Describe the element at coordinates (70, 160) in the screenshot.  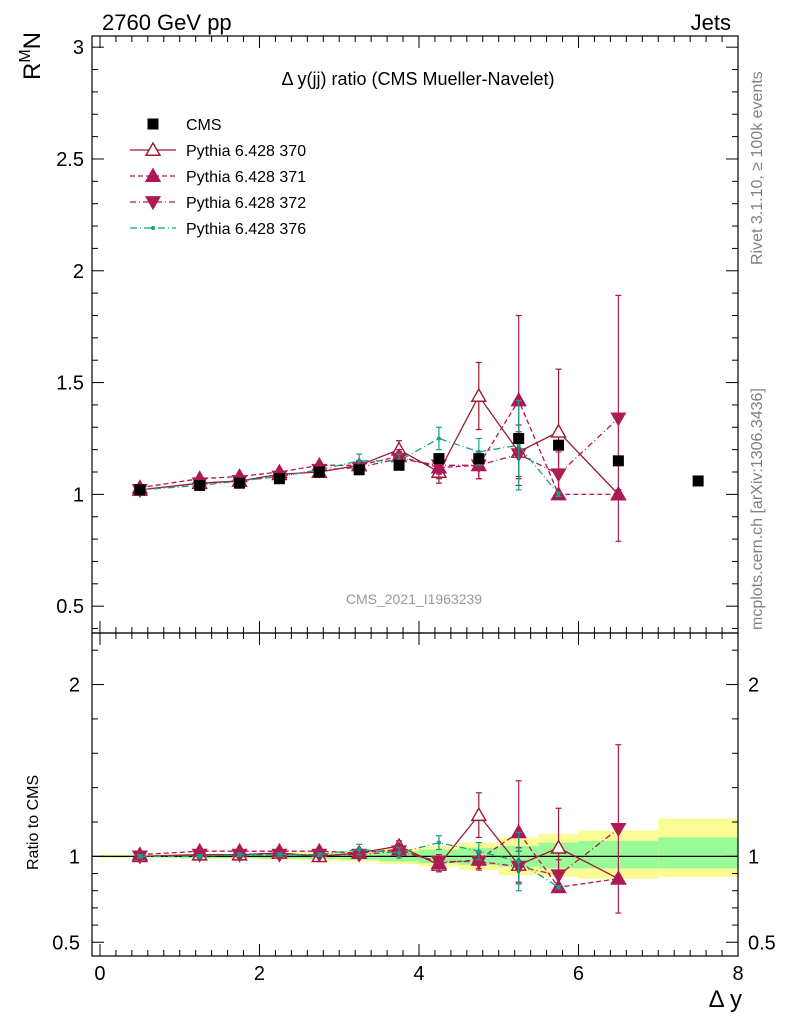
I see `y-tick-label: 2.5` at that location.